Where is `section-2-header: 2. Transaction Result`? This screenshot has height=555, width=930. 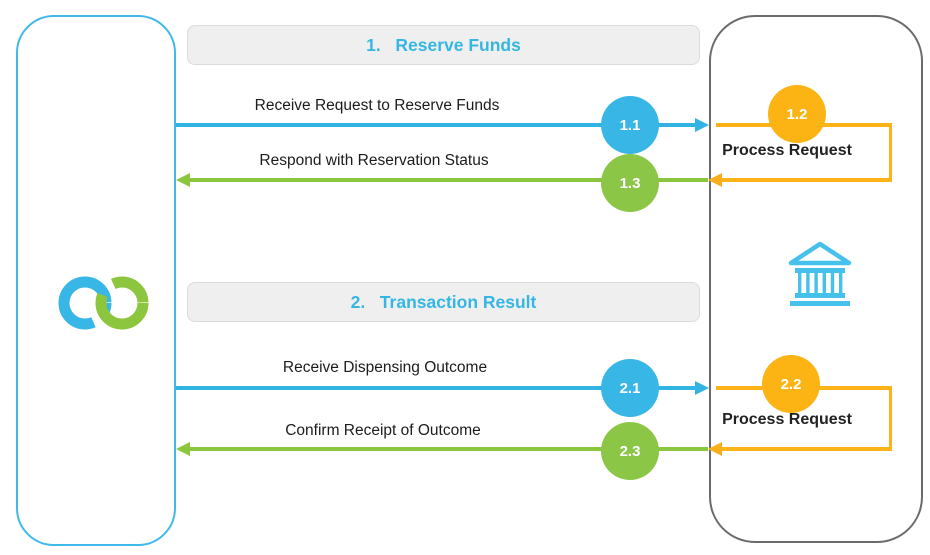
section-2-header: 2. Transaction Result is located at coordinates (443, 302).